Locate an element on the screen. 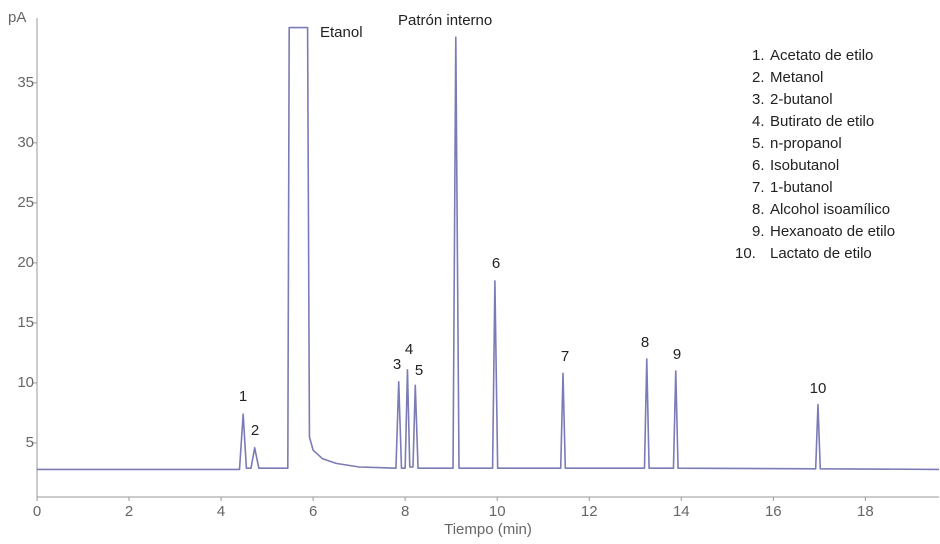 The image size is (940, 544). x-tick-label: 8 is located at coordinates (405, 511).